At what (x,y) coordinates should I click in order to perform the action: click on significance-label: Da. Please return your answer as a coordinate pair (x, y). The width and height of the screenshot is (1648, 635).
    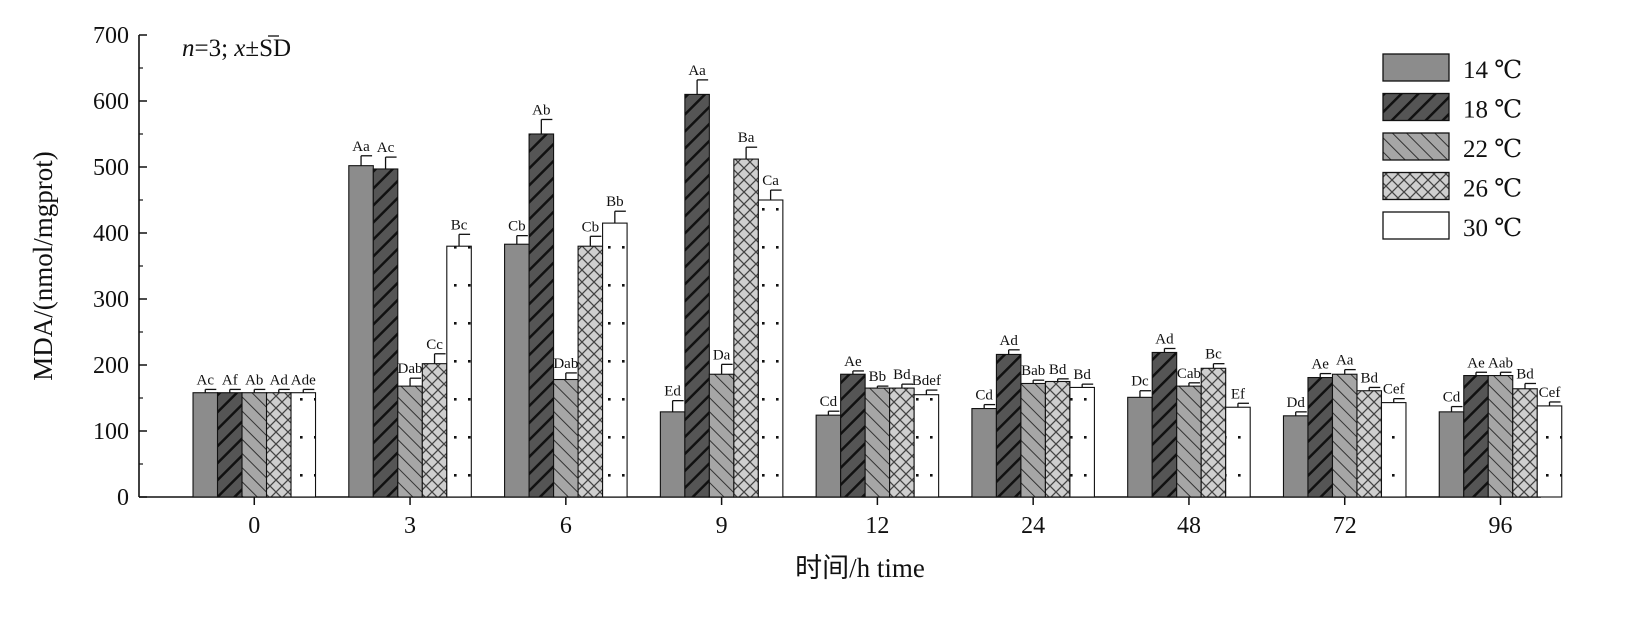
    Looking at the image, I should click on (722, 355).